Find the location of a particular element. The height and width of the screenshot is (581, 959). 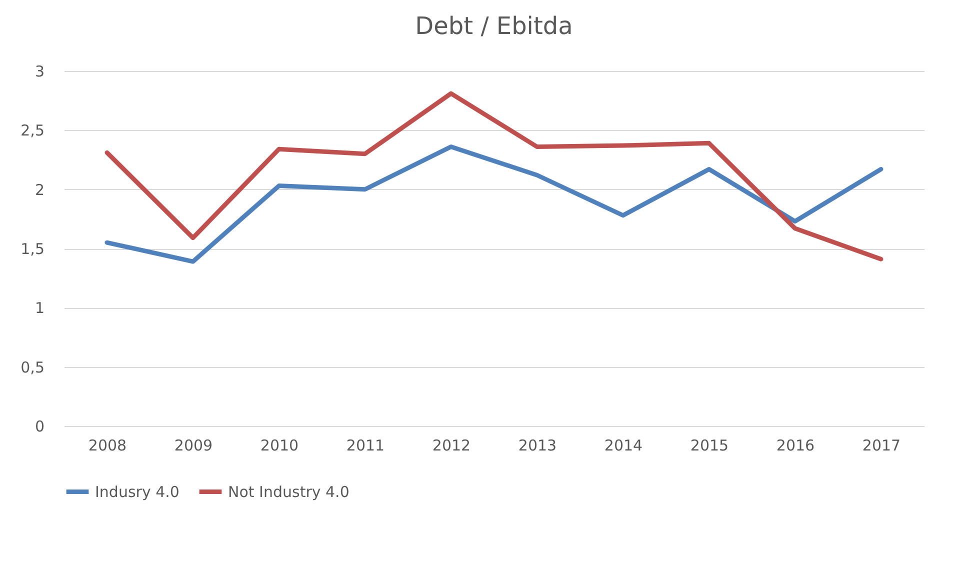

legend-label: Not Industry 4.0 is located at coordinates (289, 491).